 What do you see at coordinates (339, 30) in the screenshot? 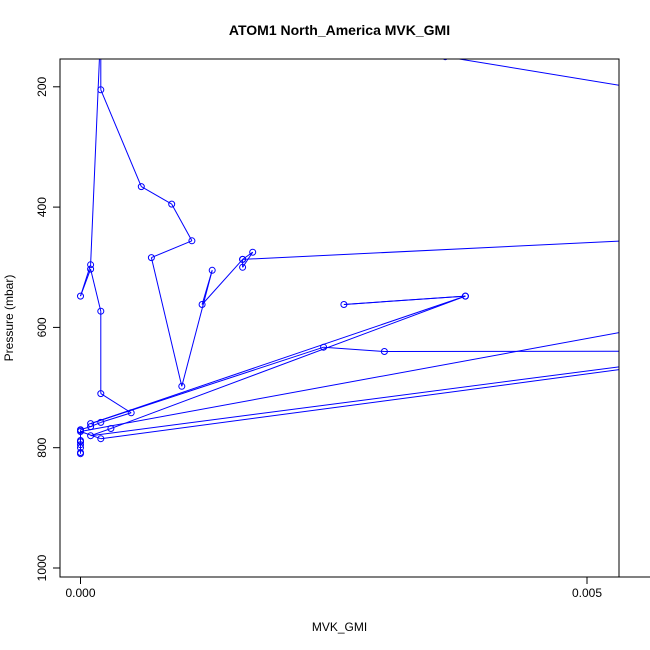
I see `chart-title: ATOM1 North_America MVK_GMI` at bounding box center [339, 30].